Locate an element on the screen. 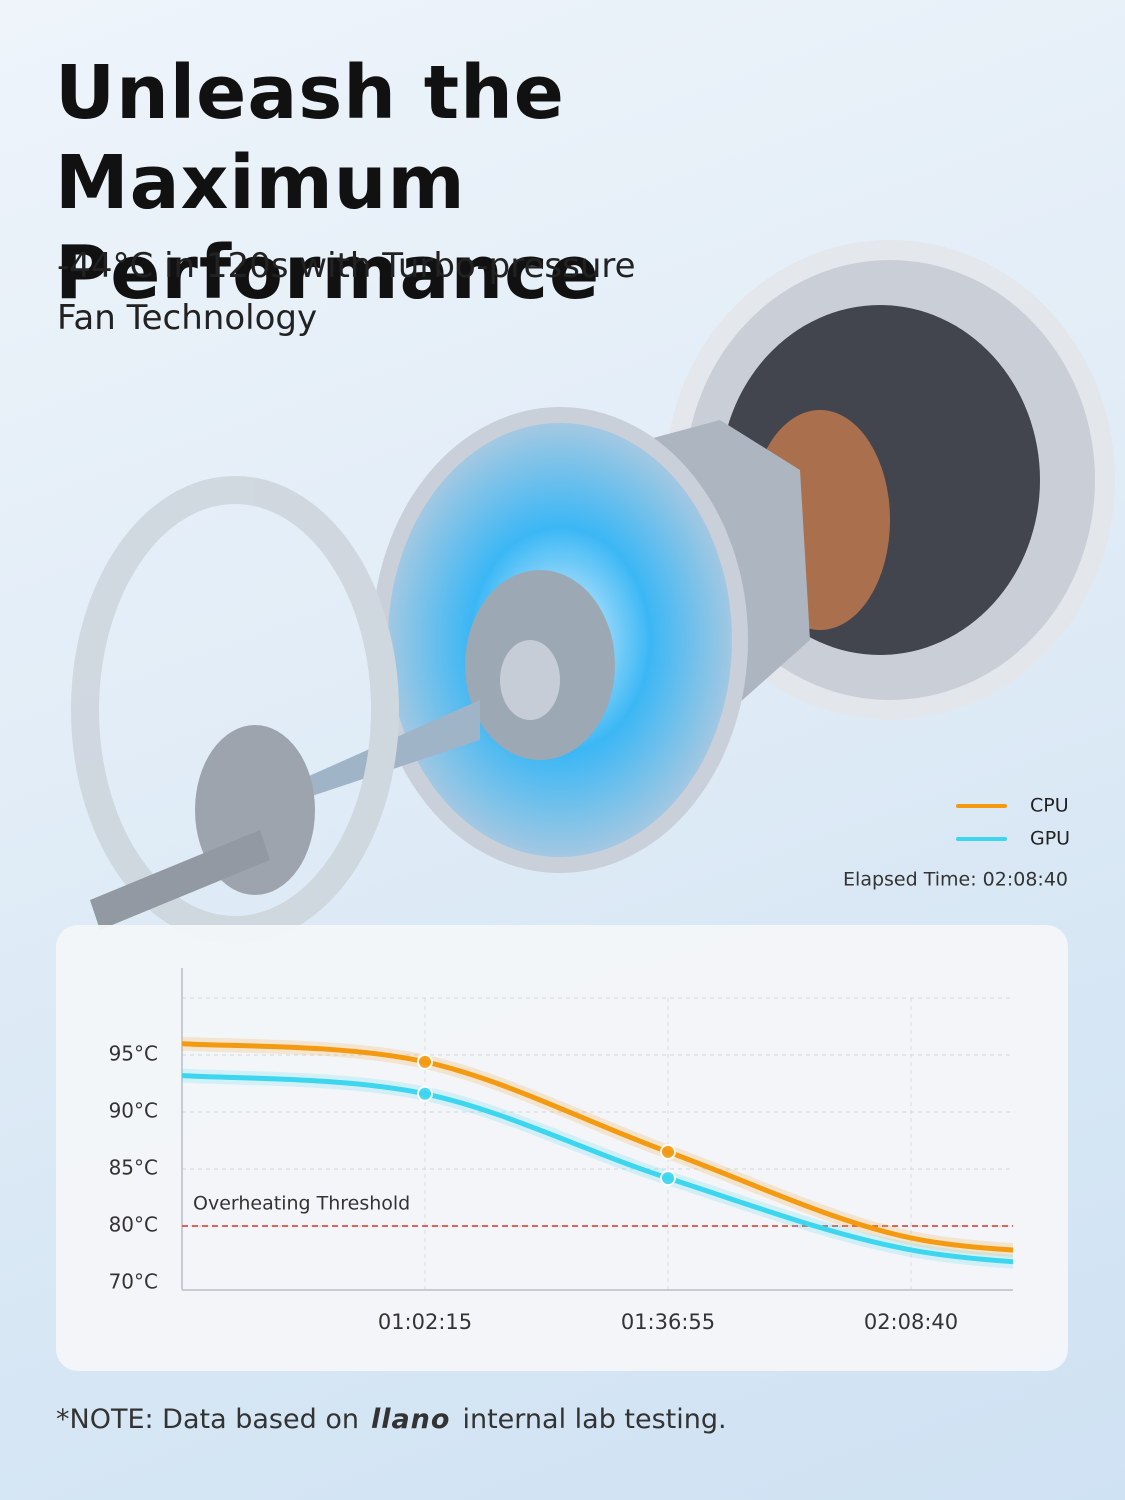 The image size is (1125, 1500). note-start: *NOTE: Data based on is located at coordinates (207, 1419).